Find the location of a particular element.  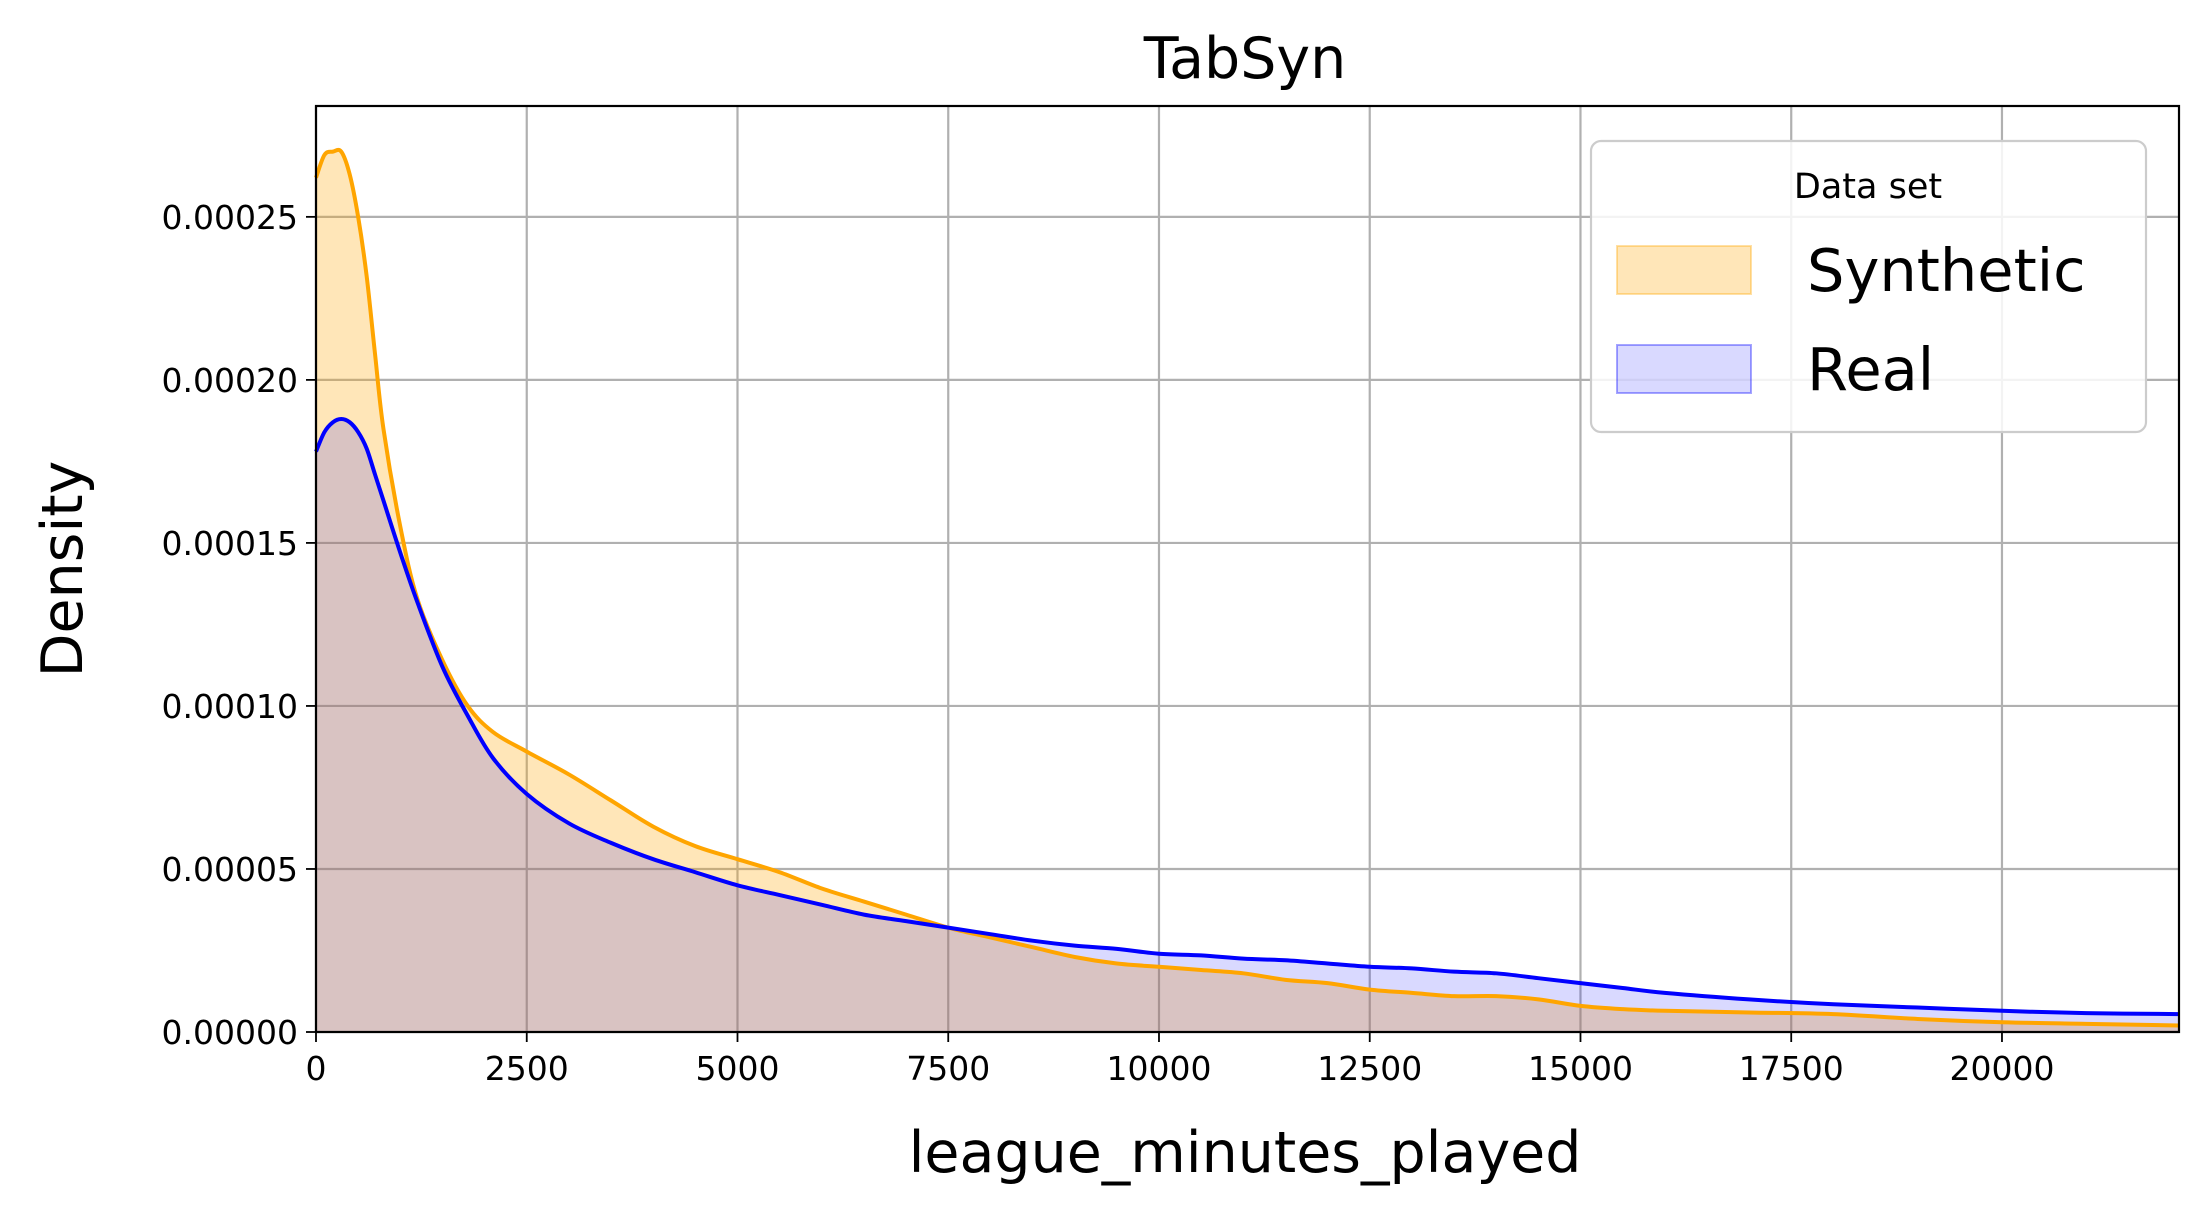

legend-frame is located at coordinates (1868, 286).